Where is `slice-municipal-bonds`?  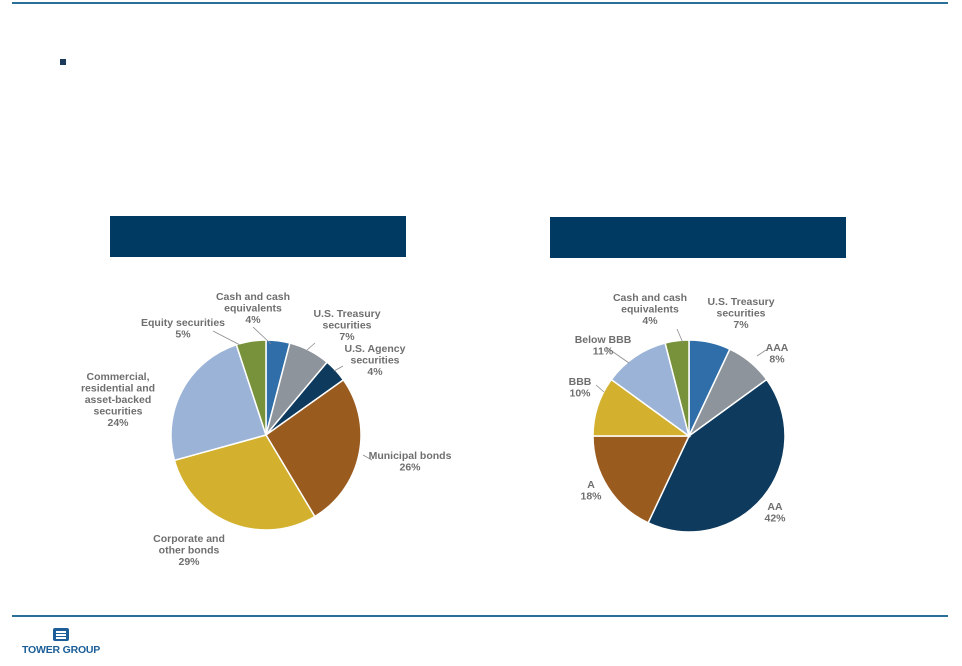 slice-municipal-bonds is located at coordinates (313, 448).